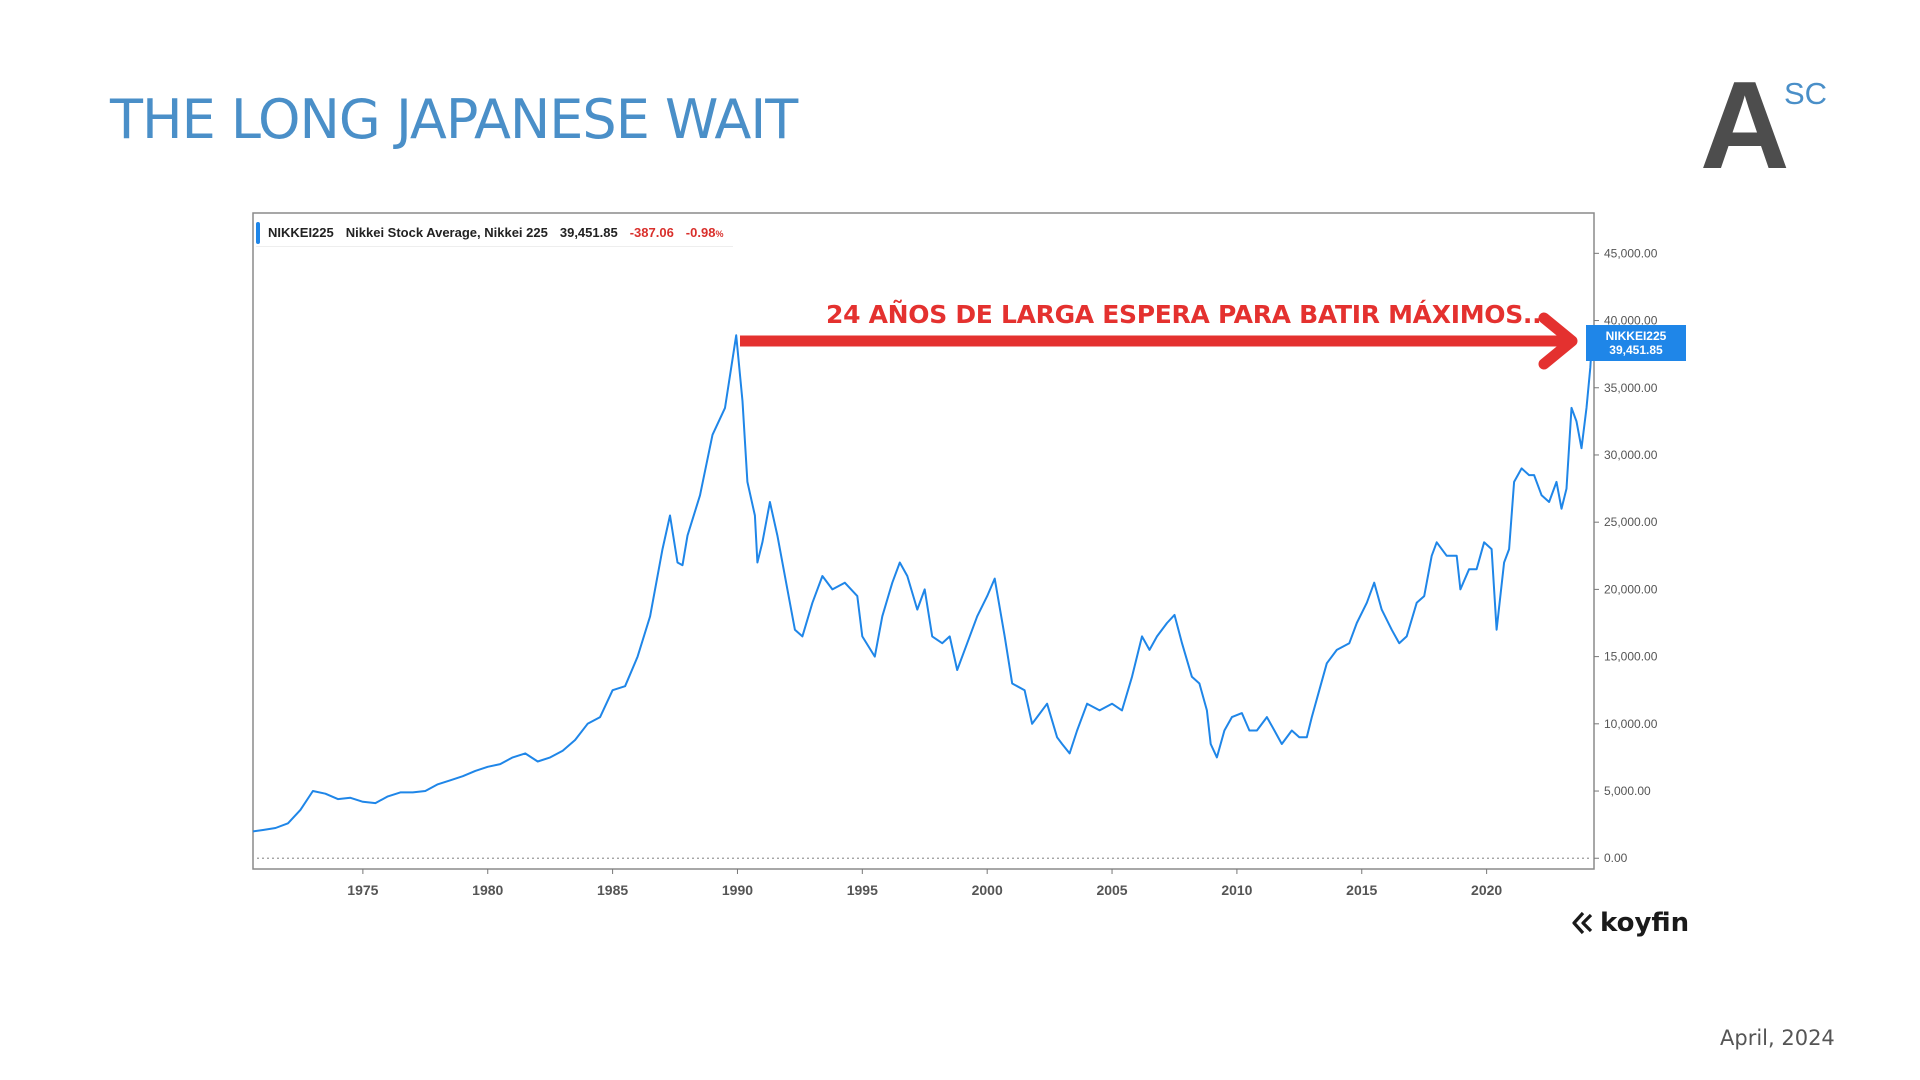  What do you see at coordinates (1631, 724) in the screenshot?
I see `y-tick-label: 10,000.00` at bounding box center [1631, 724].